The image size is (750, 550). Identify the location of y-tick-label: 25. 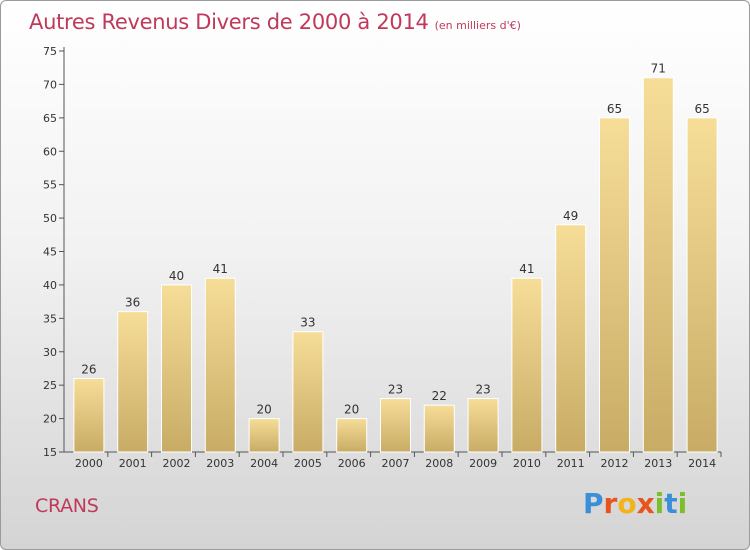
(50, 385).